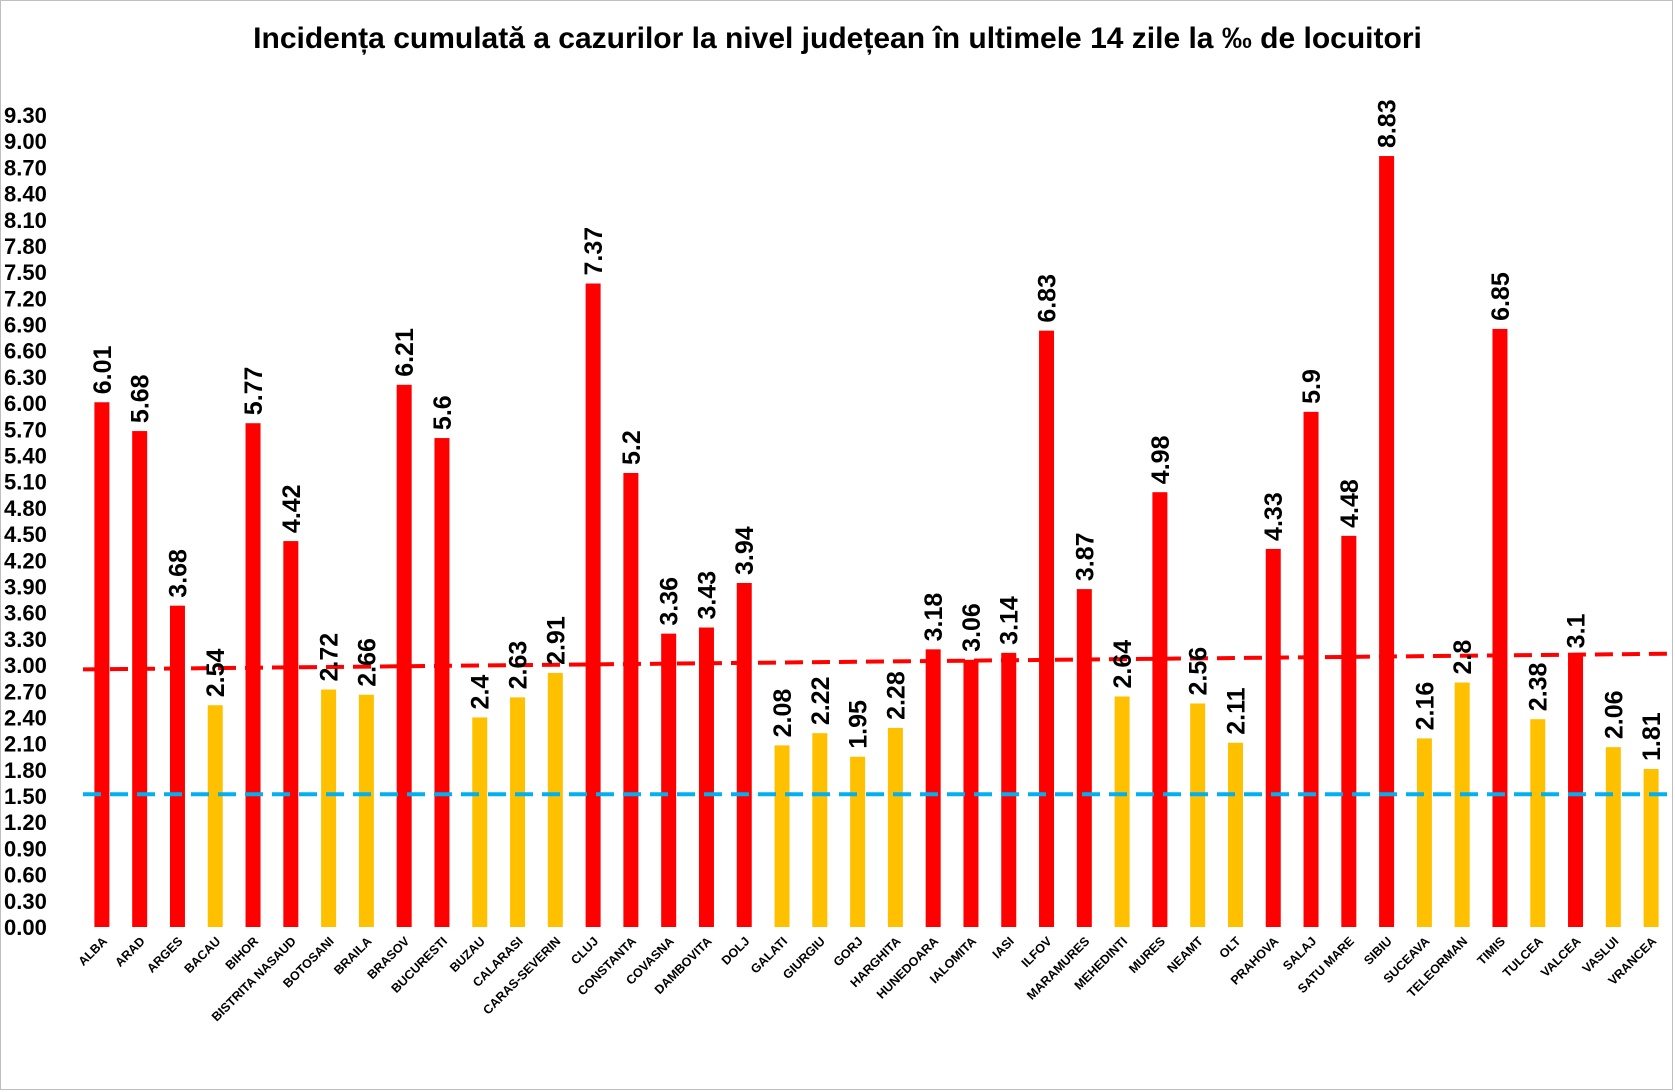 This screenshot has width=1675, height=1092. I want to click on data-label: 2.22, so click(821, 700).